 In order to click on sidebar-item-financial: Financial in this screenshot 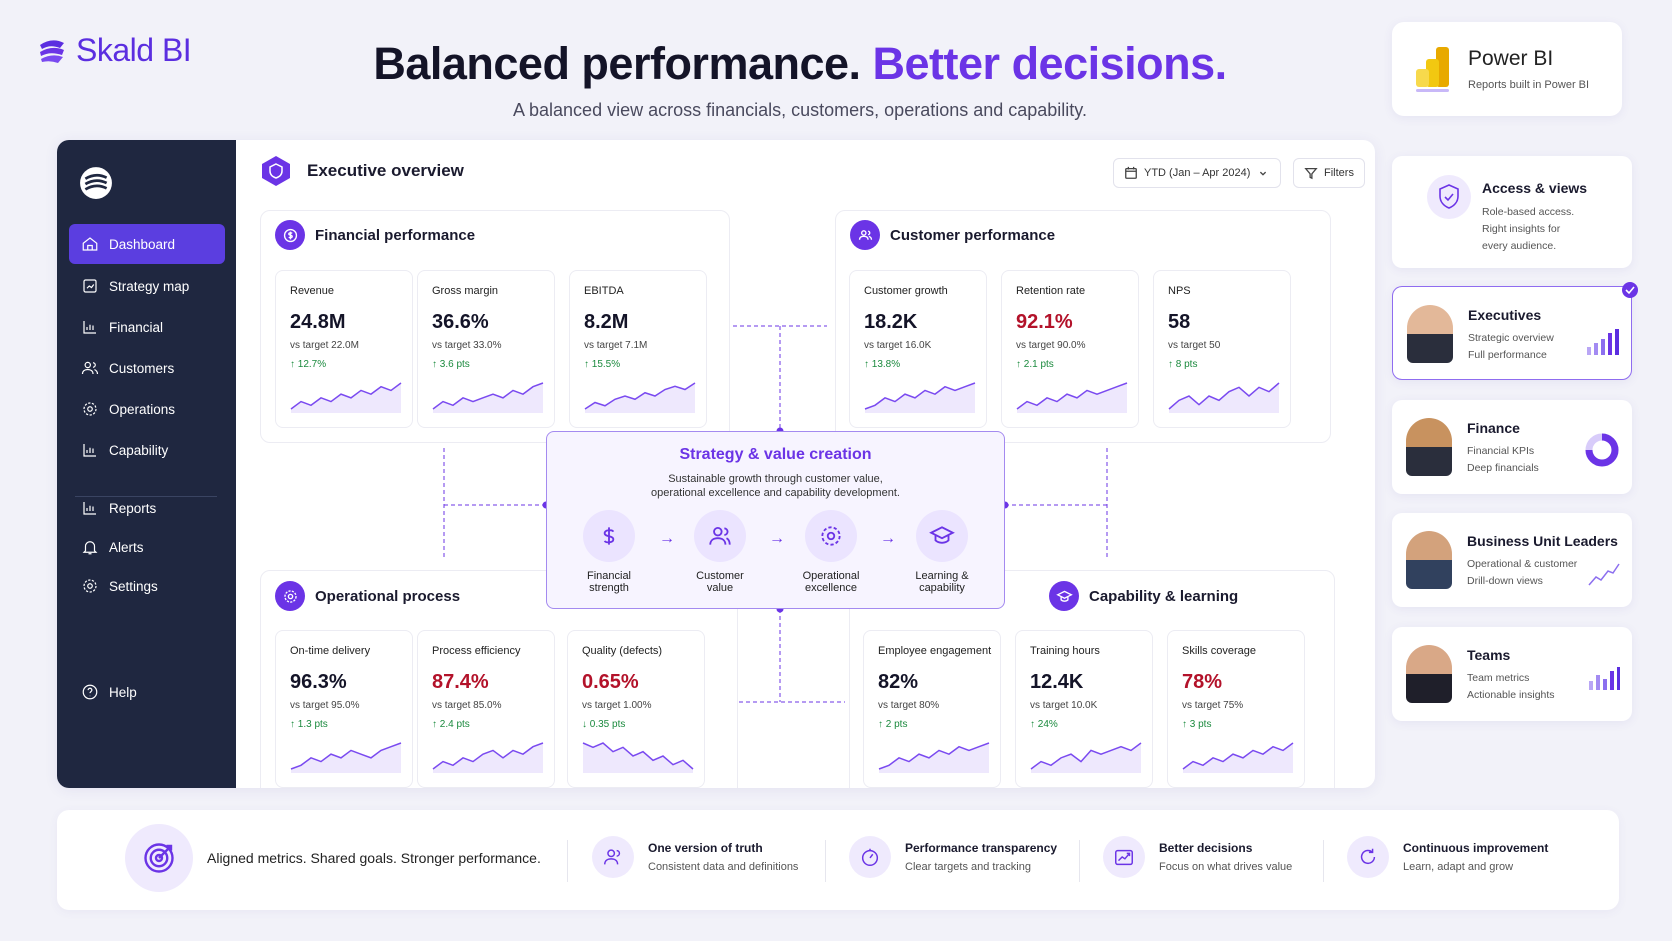, I will do `click(147, 327)`.